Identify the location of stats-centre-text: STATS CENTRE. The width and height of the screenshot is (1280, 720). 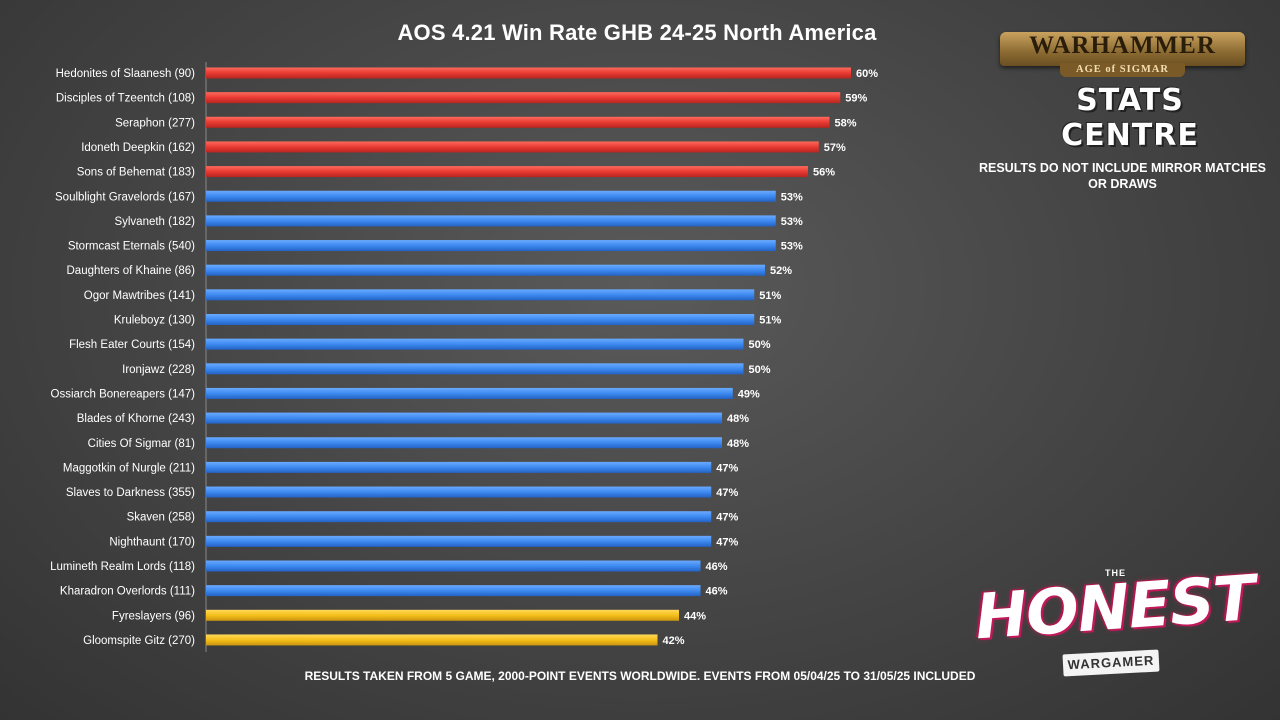
(1130, 118).